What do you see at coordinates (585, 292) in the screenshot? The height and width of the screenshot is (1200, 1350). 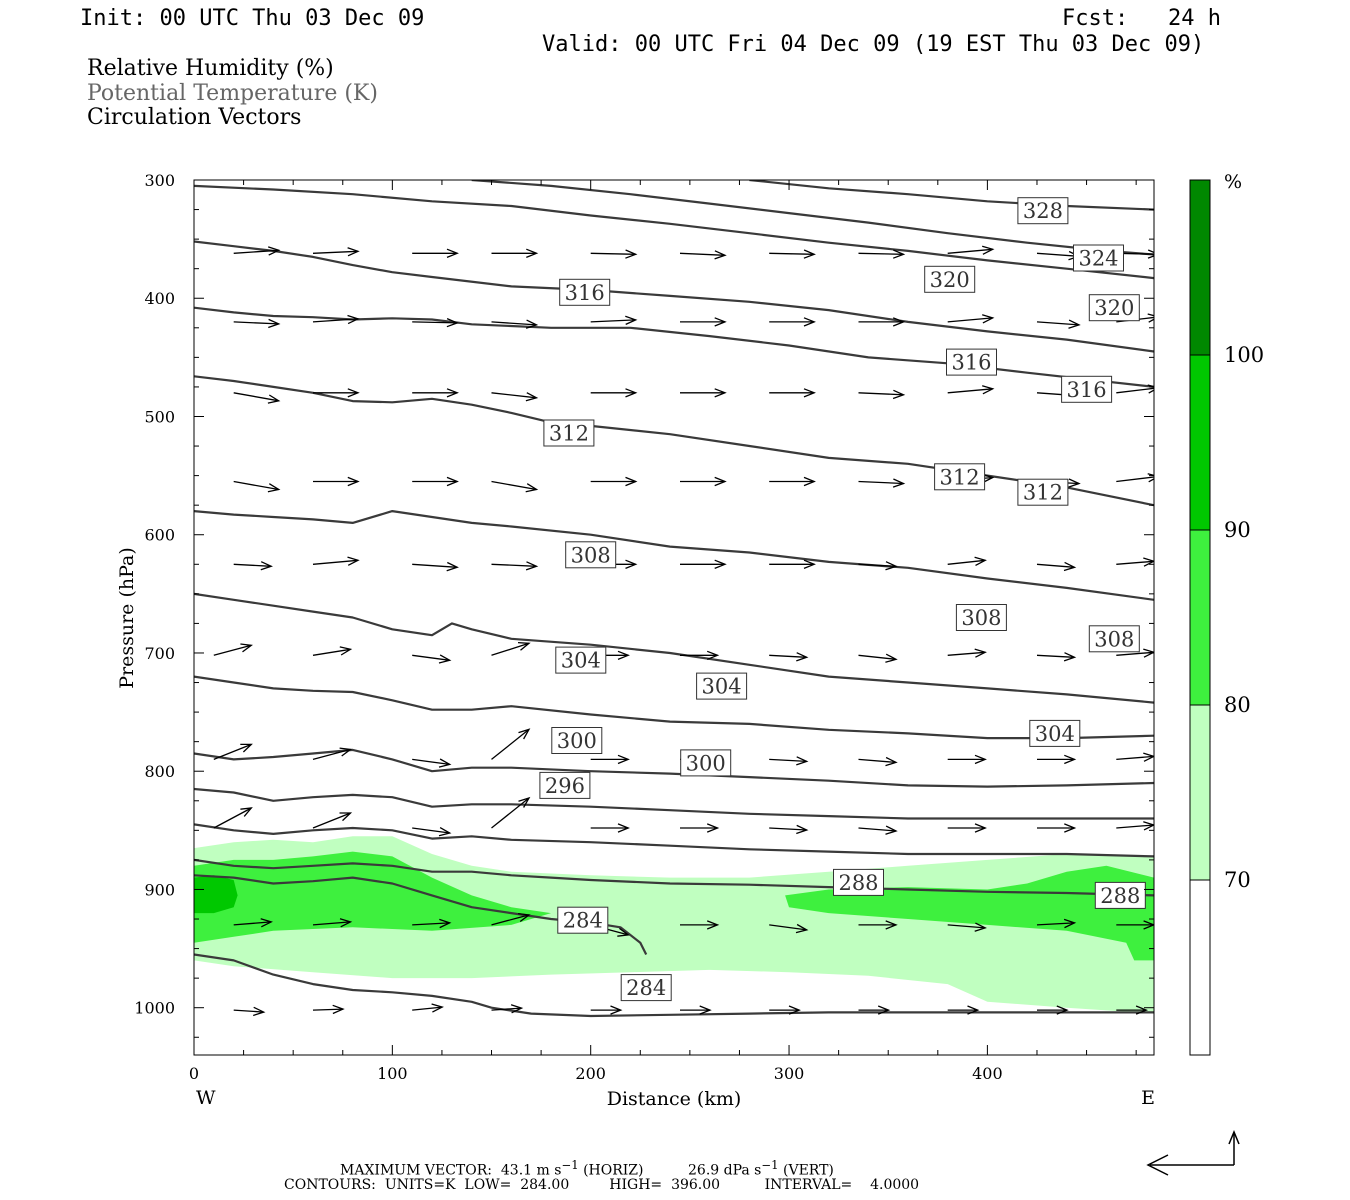 I see `contour-label-316-4: 316` at bounding box center [585, 292].